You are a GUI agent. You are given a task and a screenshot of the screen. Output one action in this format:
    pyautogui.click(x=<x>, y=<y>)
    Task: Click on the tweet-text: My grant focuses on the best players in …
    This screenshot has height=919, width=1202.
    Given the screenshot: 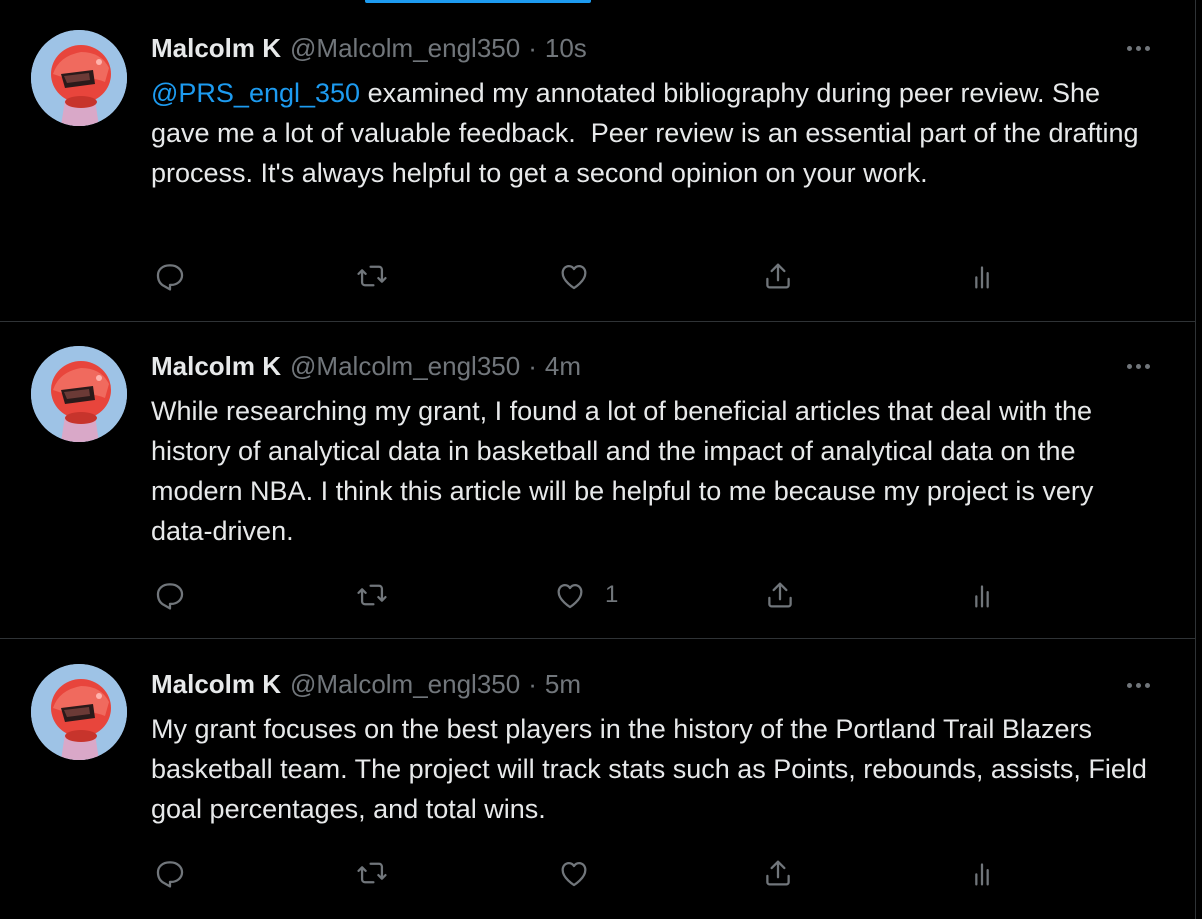 What is the action you would take?
    pyautogui.click(x=656, y=769)
    